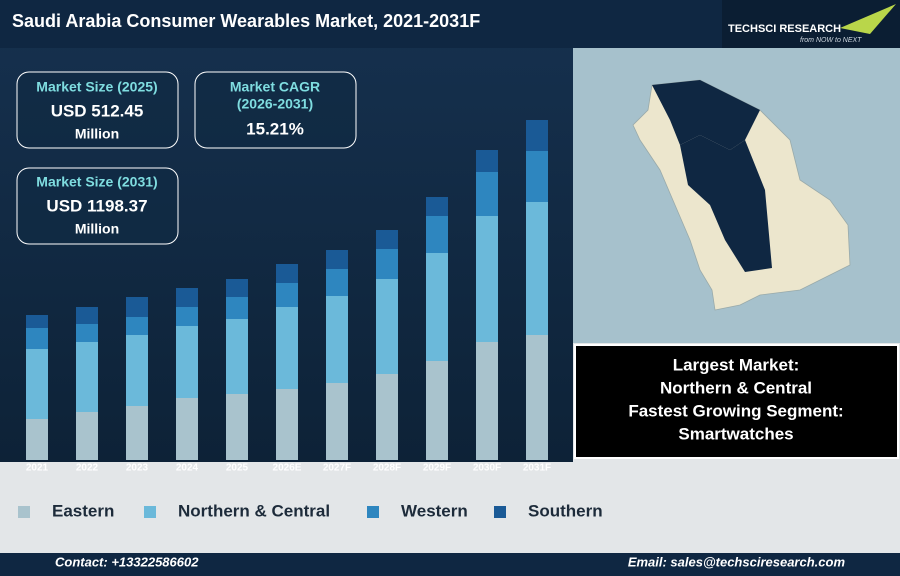 Image resolution: width=900 pixels, height=576 pixels. What do you see at coordinates (137, 468) in the screenshot?
I see `x-tick-label: 2023` at bounding box center [137, 468].